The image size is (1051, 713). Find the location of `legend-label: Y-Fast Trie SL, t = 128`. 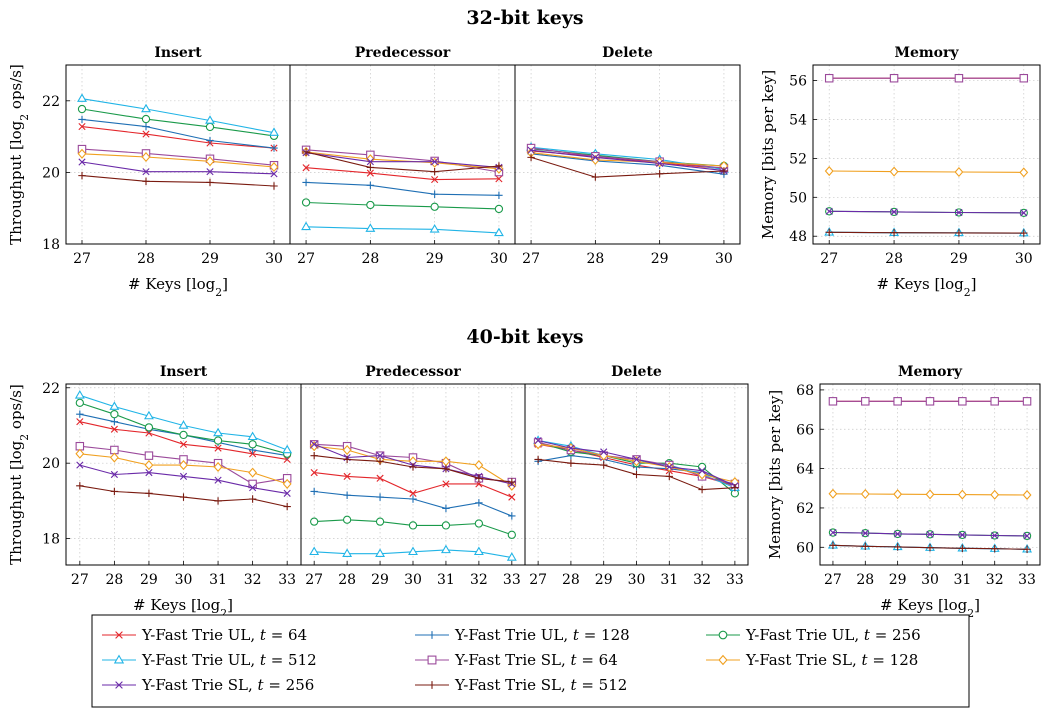

legend-label: Y-Fast Trie SL, t = 128 is located at coordinates (831, 660).